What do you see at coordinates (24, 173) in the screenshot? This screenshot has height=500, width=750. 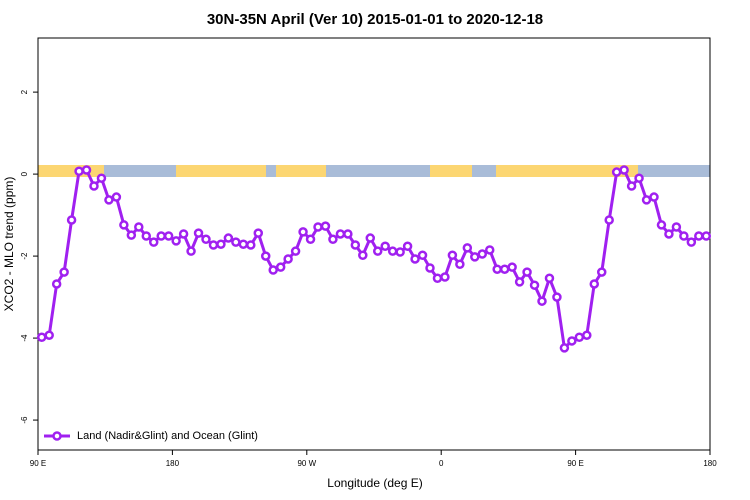 I see `y-tick-label: 0` at bounding box center [24, 173].